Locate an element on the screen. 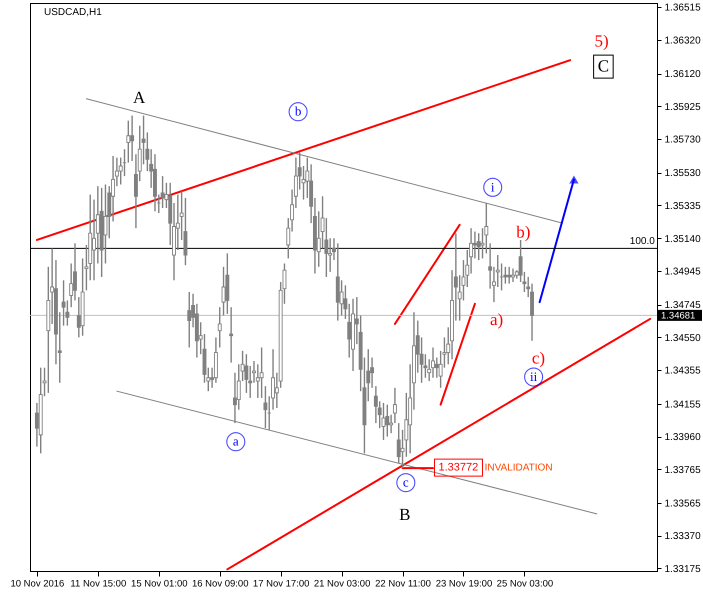 This screenshot has height=597, width=703. x-tick-label: 17 Nov 17:00 is located at coordinates (281, 584).